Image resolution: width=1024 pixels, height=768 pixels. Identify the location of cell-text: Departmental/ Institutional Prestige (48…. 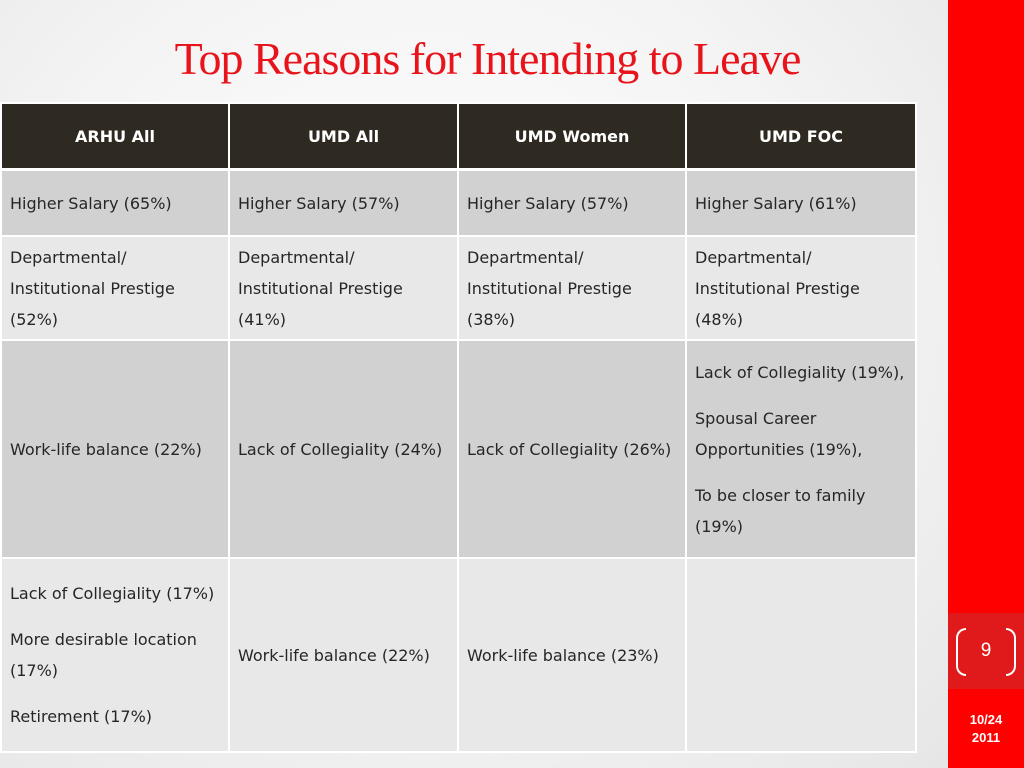
(777, 288).